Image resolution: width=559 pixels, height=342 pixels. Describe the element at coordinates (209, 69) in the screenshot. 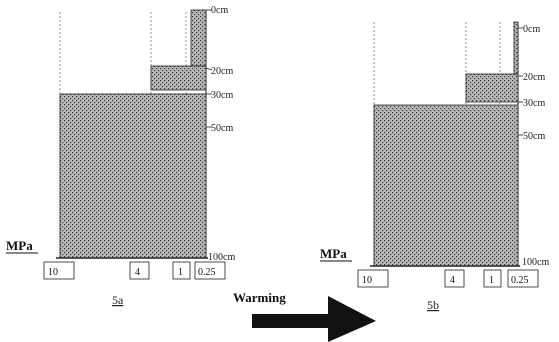

I see `tick` at that location.